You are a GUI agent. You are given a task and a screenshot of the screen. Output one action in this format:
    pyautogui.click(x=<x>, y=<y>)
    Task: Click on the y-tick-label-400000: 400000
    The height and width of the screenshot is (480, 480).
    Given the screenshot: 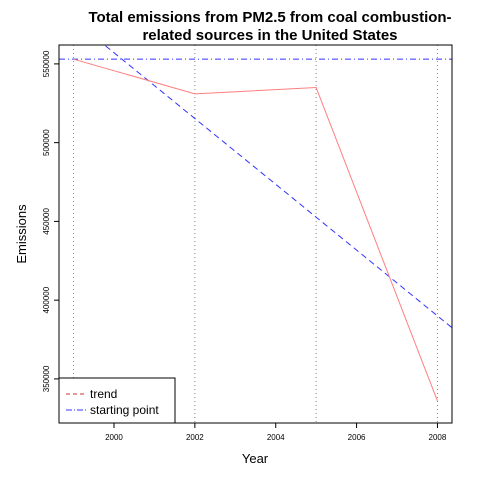 What is the action you would take?
    pyautogui.click(x=46, y=299)
    